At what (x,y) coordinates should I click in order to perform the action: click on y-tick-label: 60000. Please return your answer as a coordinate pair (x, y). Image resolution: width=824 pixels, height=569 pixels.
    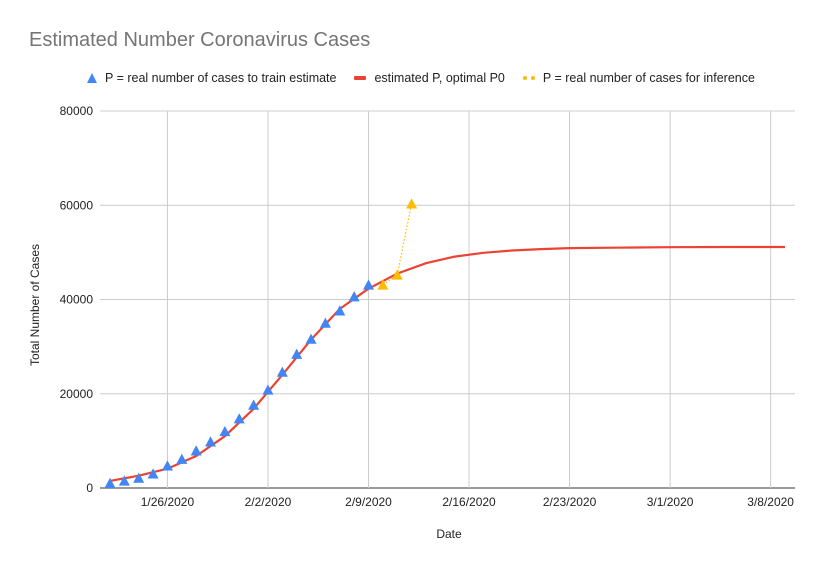
    Looking at the image, I should click on (77, 205).